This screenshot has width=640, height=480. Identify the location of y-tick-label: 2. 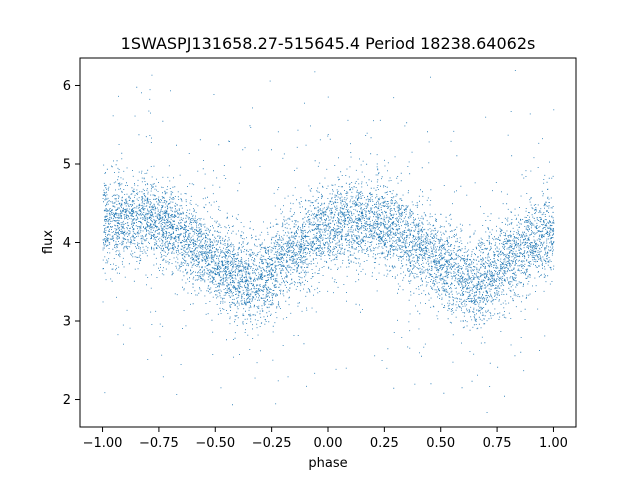
(67, 400).